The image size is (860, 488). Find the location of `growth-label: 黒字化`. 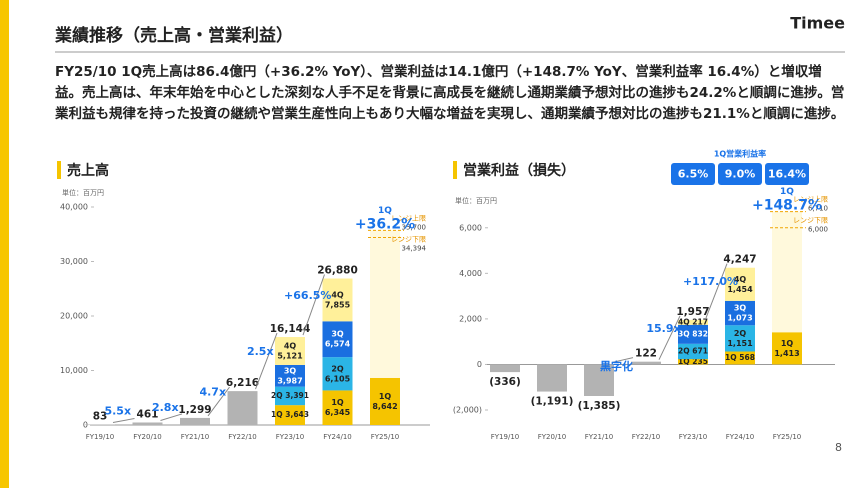

growth-label: 黒字化 is located at coordinates (616, 366).